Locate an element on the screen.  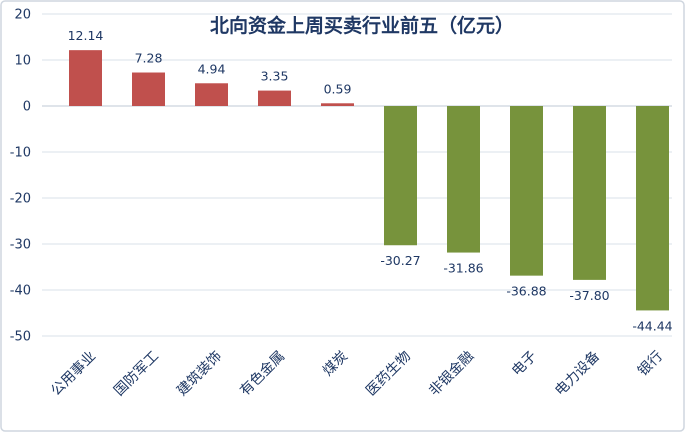
data-label-8: -36.88 is located at coordinates (526, 291).